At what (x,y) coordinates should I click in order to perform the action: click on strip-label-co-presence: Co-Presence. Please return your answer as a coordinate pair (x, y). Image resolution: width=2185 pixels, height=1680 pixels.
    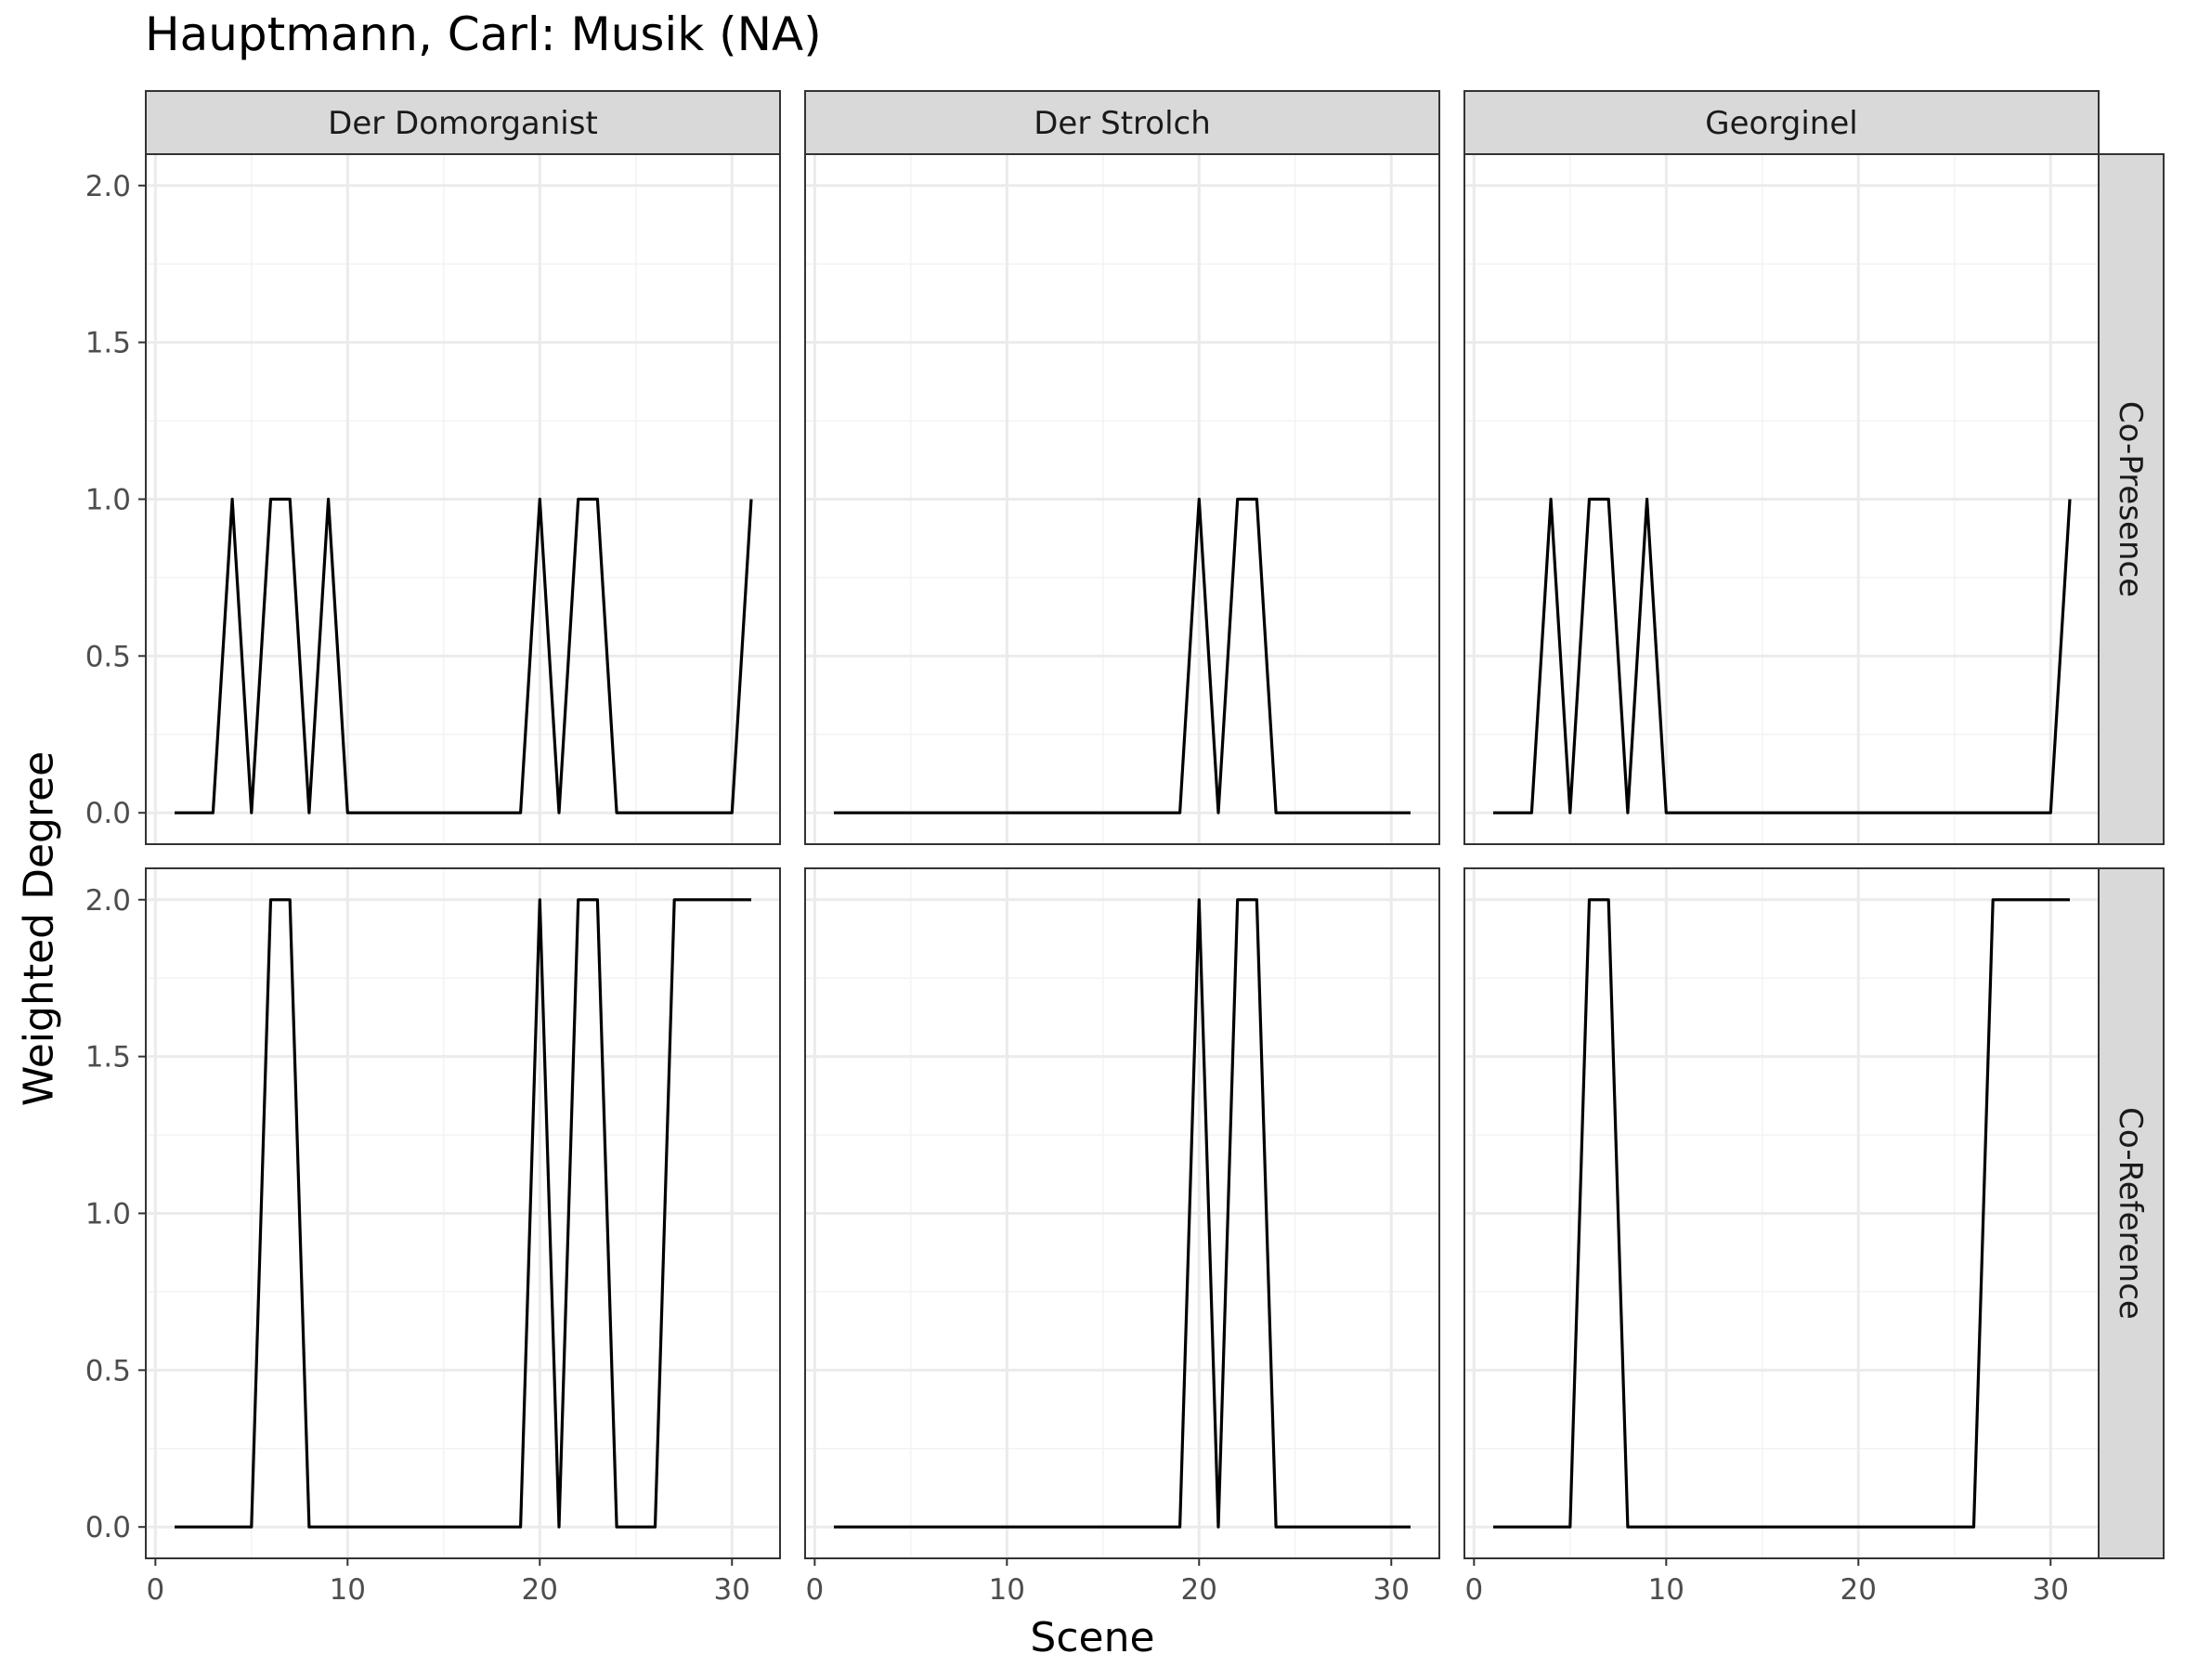
    Looking at the image, I should click on (2130, 499).